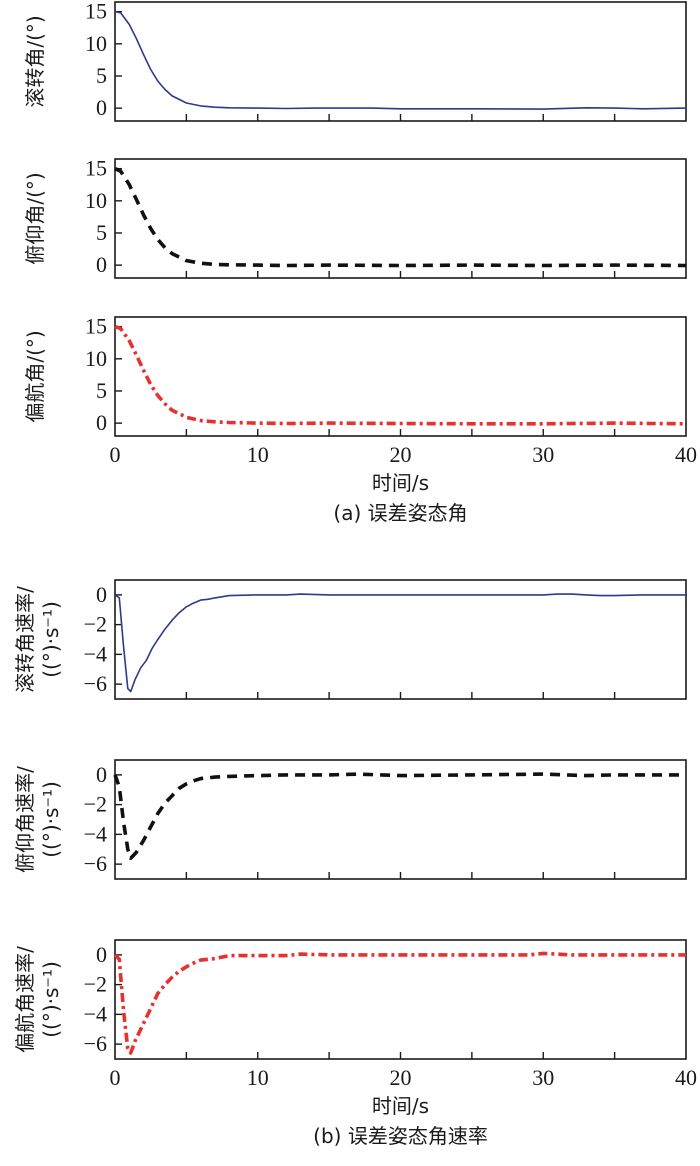 The width and height of the screenshot is (700, 1166). Describe the element at coordinates (35, 376) in the screenshot. I see `y-axis-label: 偏航角/(°)` at that location.